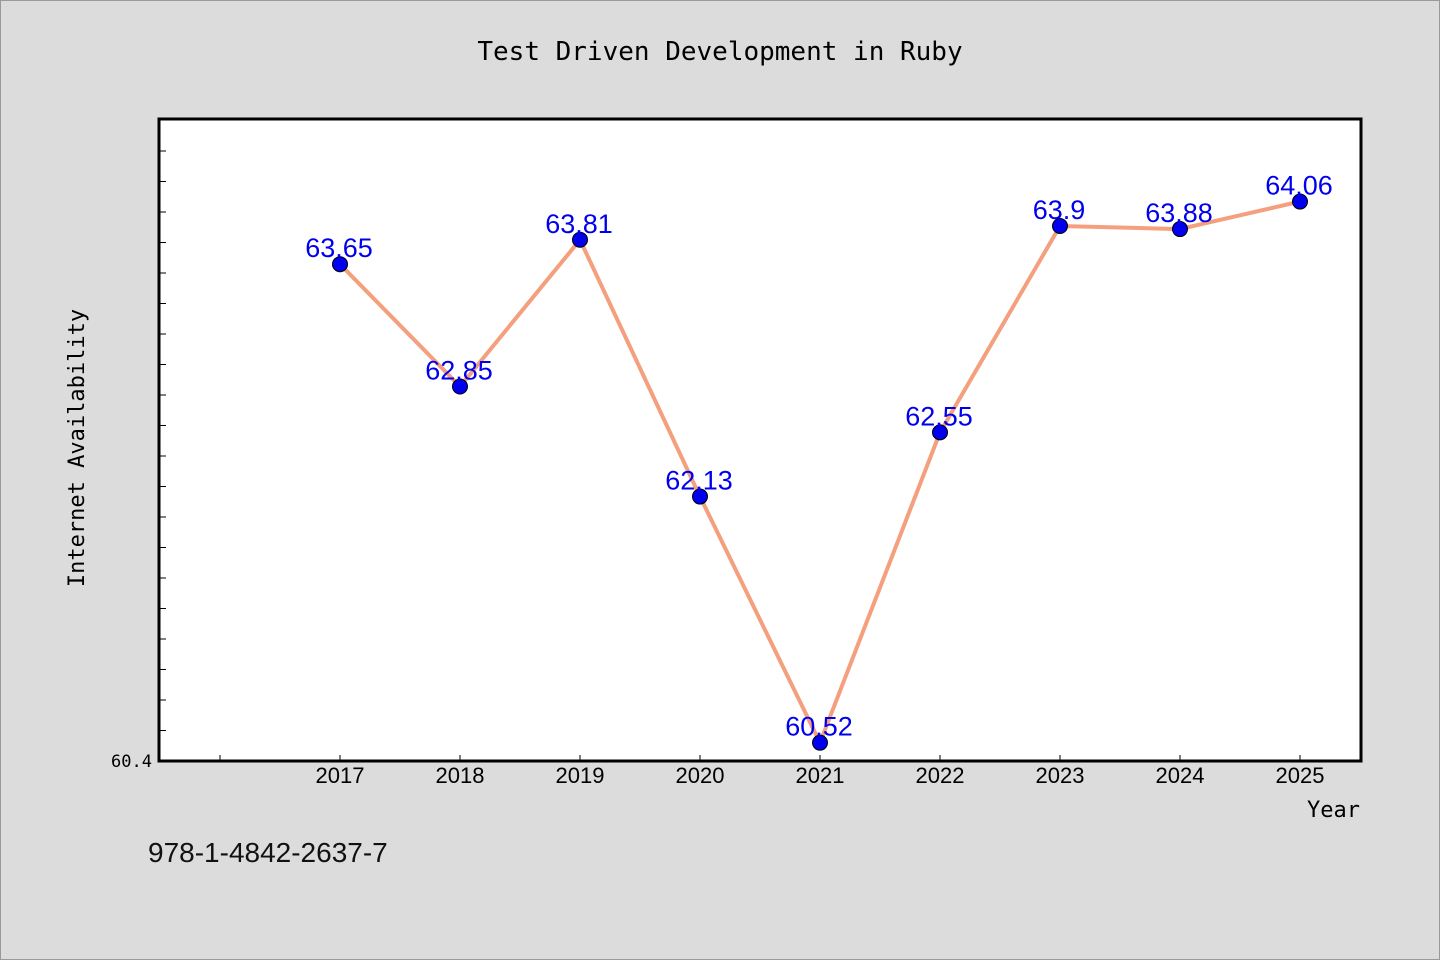 This screenshot has width=1440, height=960. I want to click on x-tick-label: 2023, so click(1060, 775).